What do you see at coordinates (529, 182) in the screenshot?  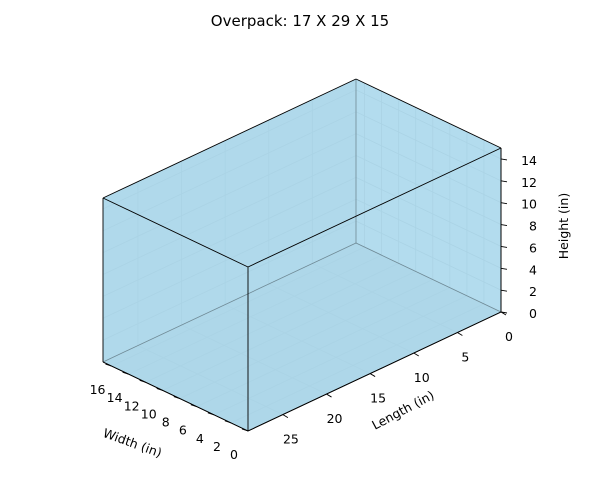 I see `height-tick-label: 12` at bounding box center [529, 182].